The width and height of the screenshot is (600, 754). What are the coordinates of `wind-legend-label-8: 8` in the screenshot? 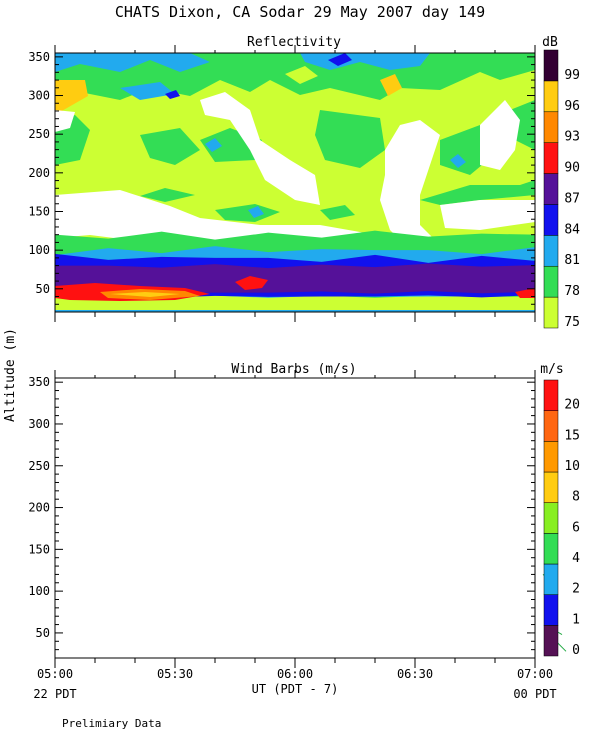 It's located at (576, 497).